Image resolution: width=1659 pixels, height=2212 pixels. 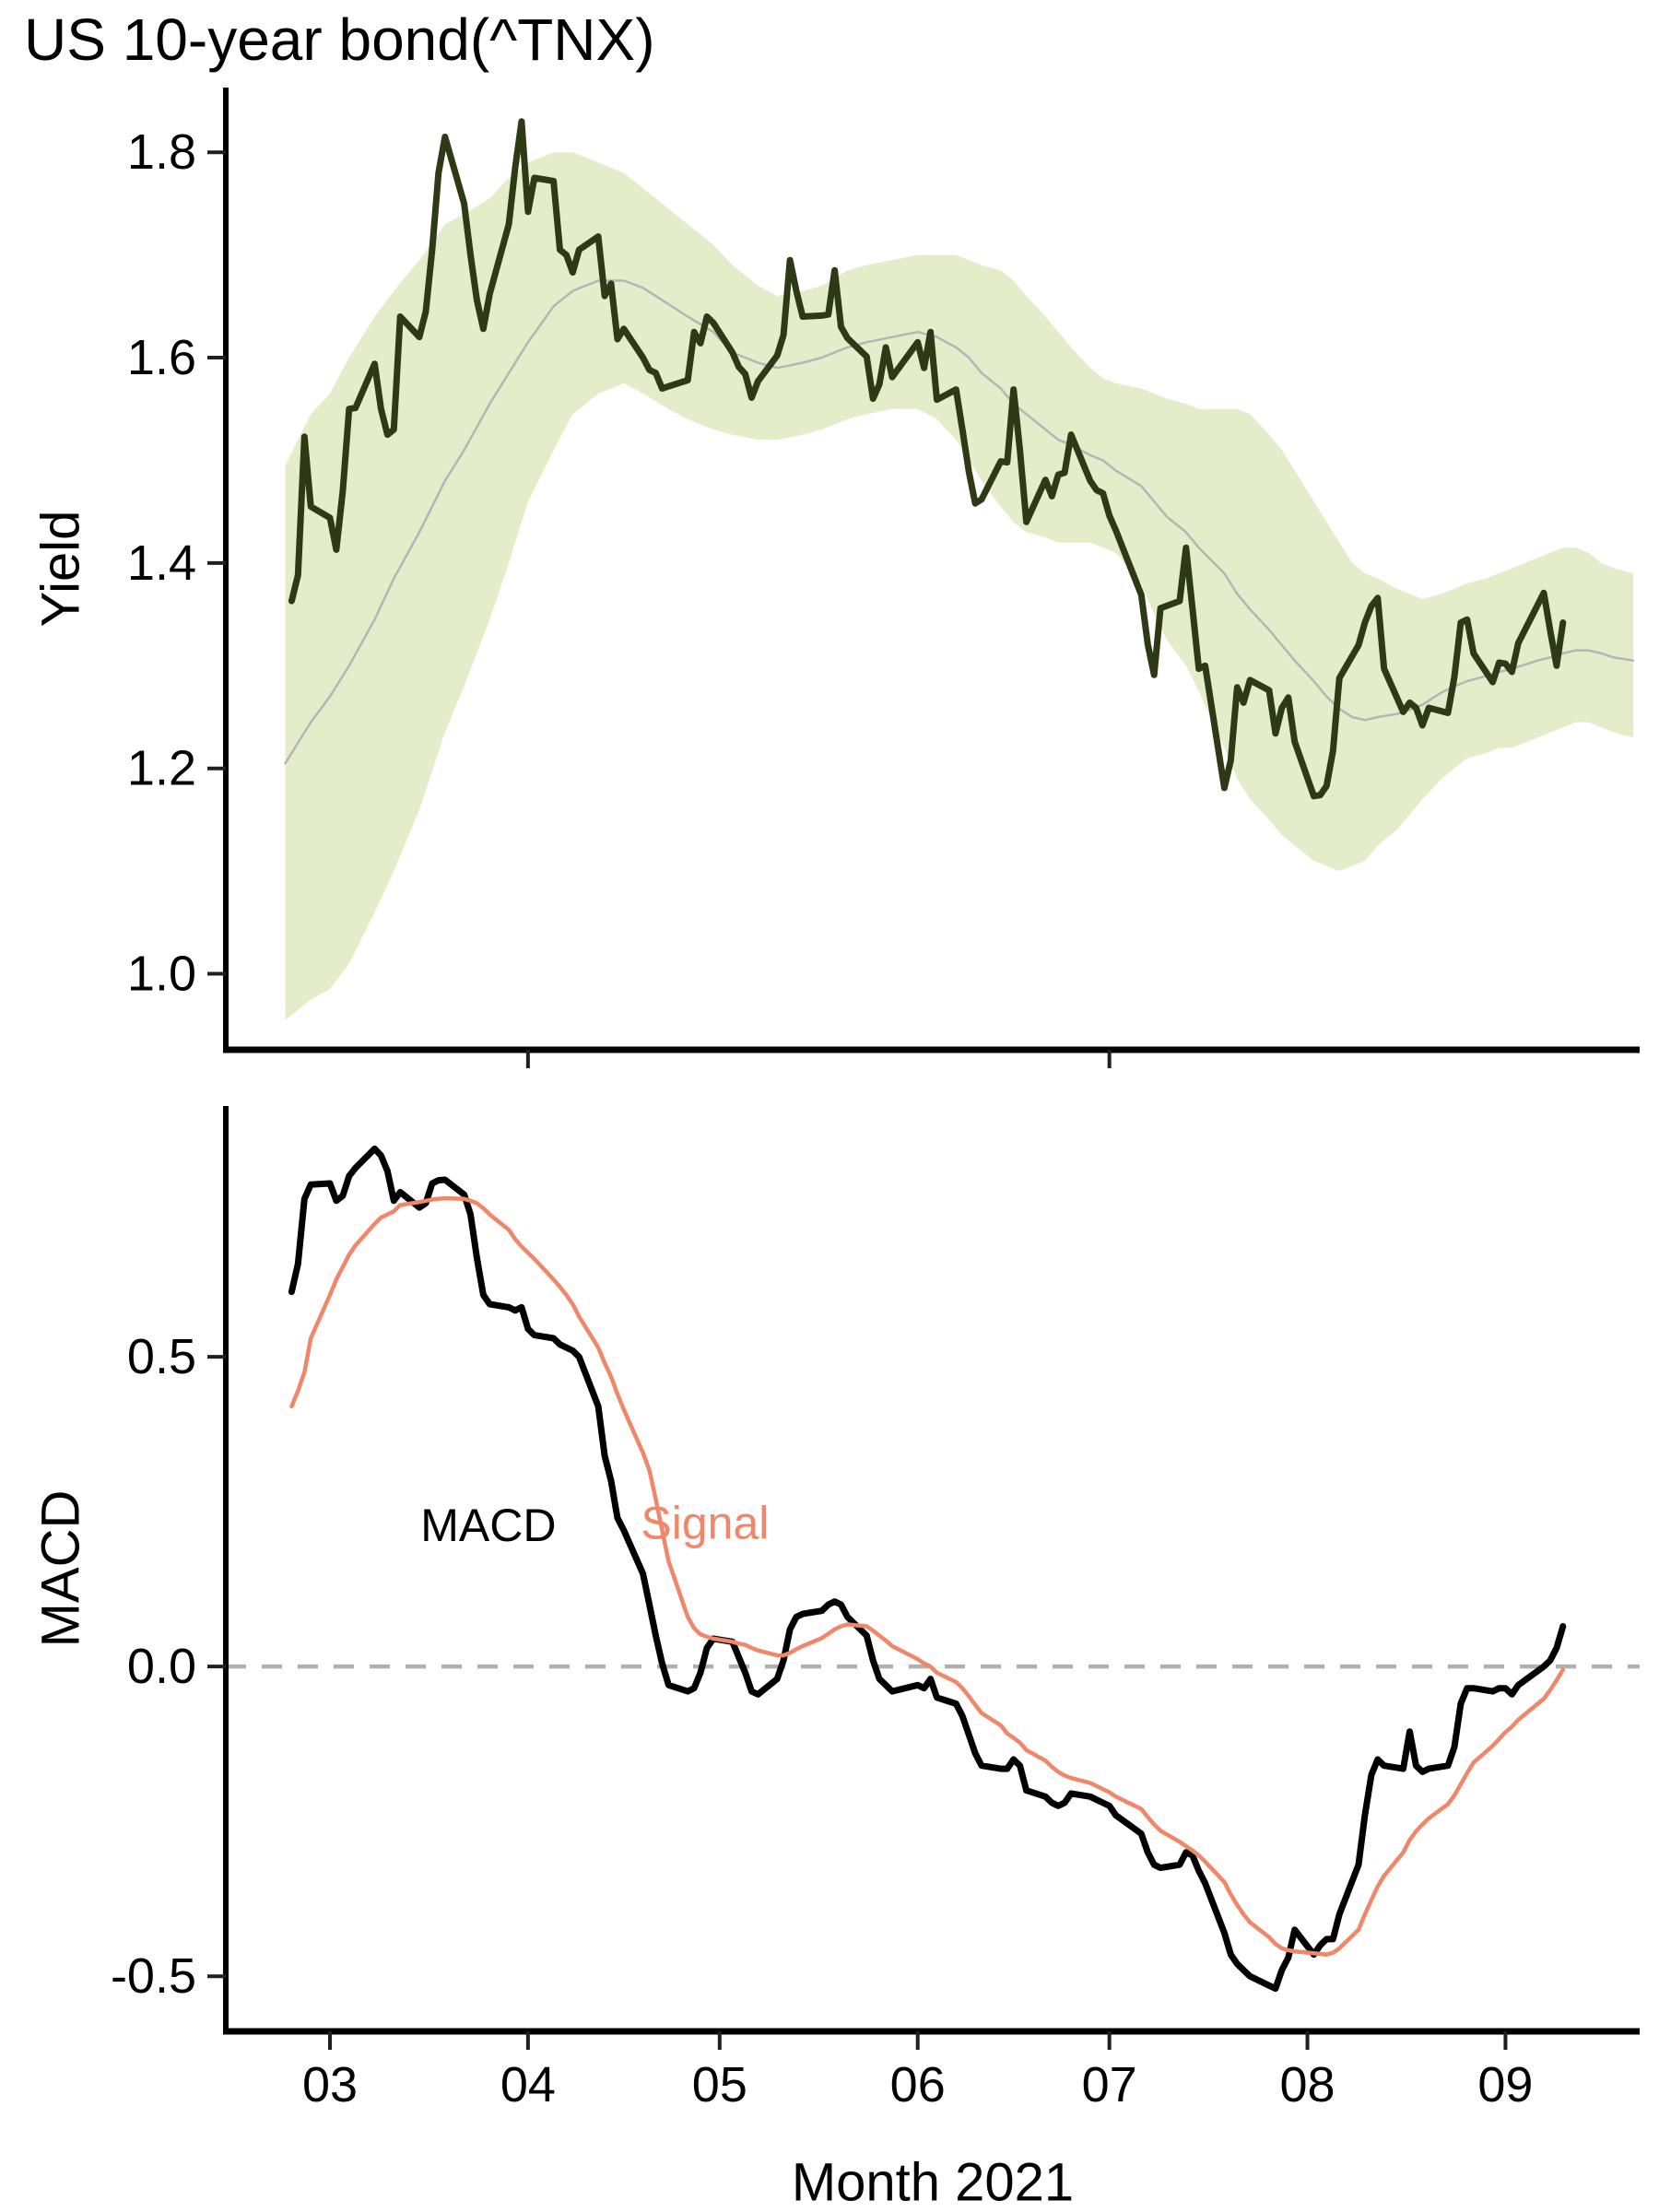 What do you see at coordinates (1505, 2084) in the screenshot?
I see `x-tick-label: 09` at bounding box center [1505, 2084].